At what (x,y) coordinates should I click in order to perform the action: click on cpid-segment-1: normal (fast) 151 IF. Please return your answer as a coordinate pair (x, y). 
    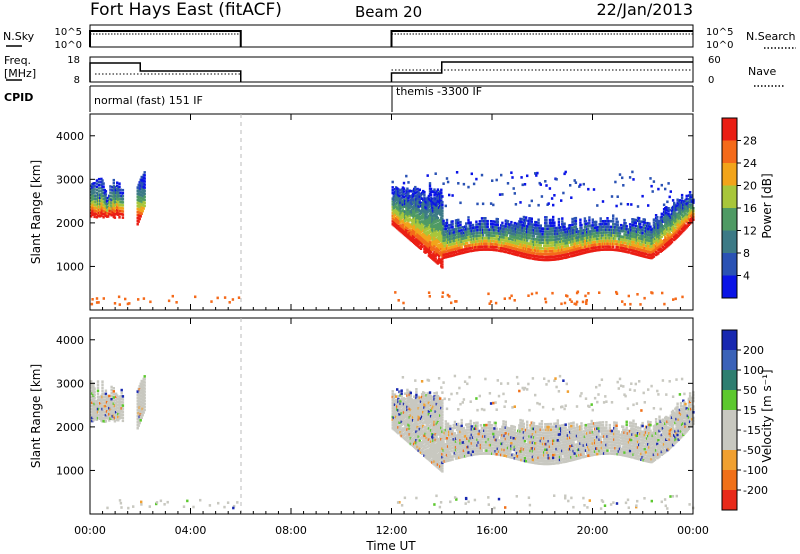
    Looking at the image, I should click on (148, 100).